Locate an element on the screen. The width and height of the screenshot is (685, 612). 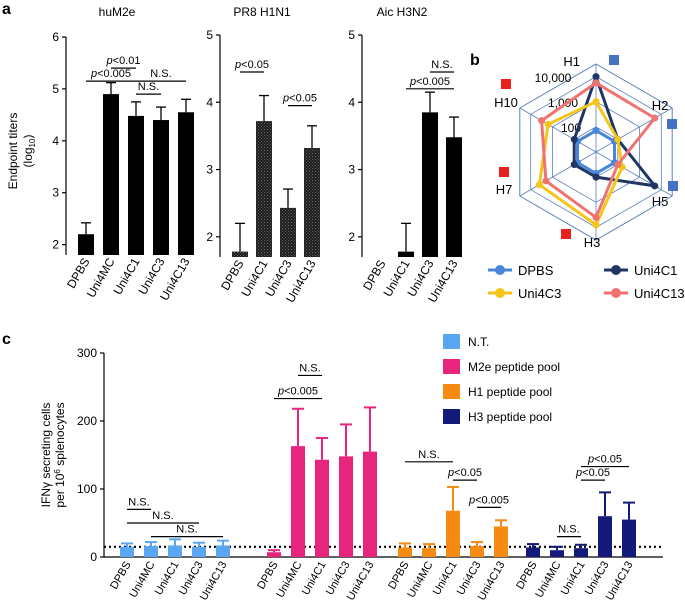
bar-N.T.-Uni4C3 is located at coordinates (199, 551).